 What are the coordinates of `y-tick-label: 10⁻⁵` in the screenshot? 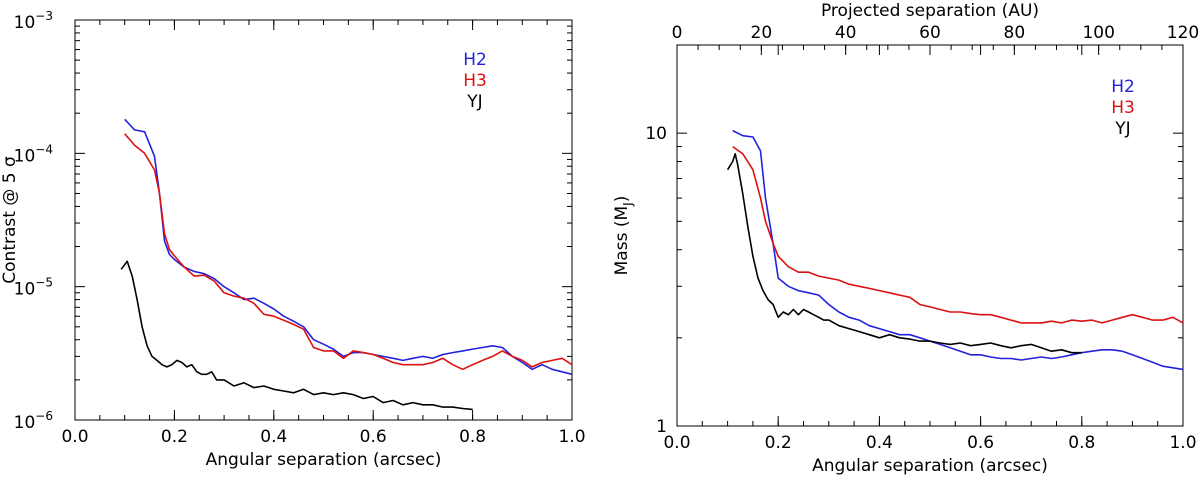 It's located at (33, 288).